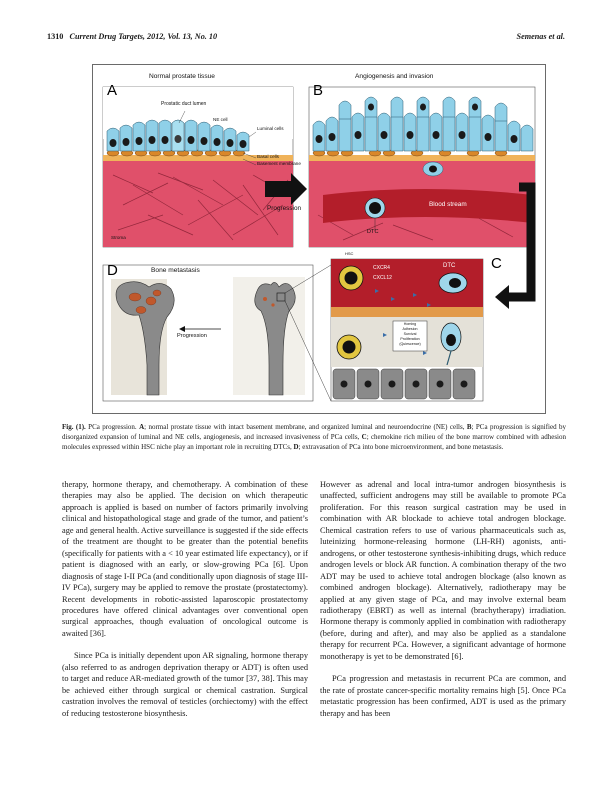 The image size is (612, 792). Describe the element at coordinates (192, 336) in the screenshot. I see `label-progression-d: Progression` at that location.